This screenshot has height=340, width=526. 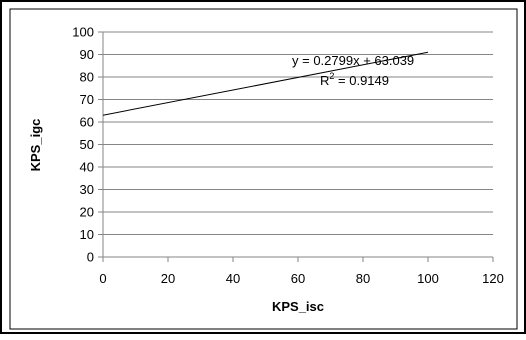 I want to click on y-tick-label: 70, so click(x=87, y=99).